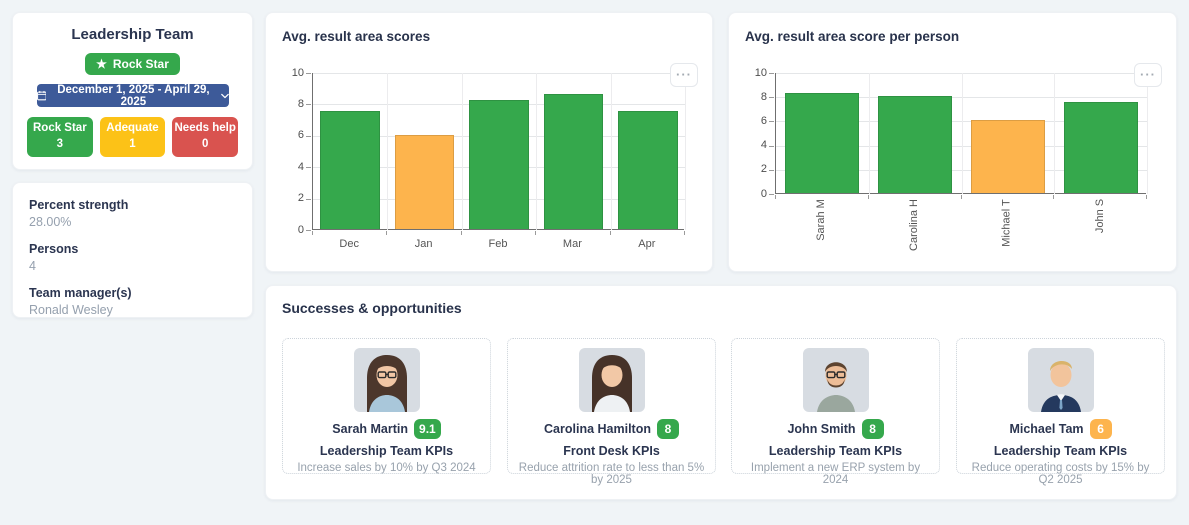  What do you see at coordinates (821, 220) in the screenshot?
I see `x-tick-label: Sarah M` at bounding box center [821, 220].